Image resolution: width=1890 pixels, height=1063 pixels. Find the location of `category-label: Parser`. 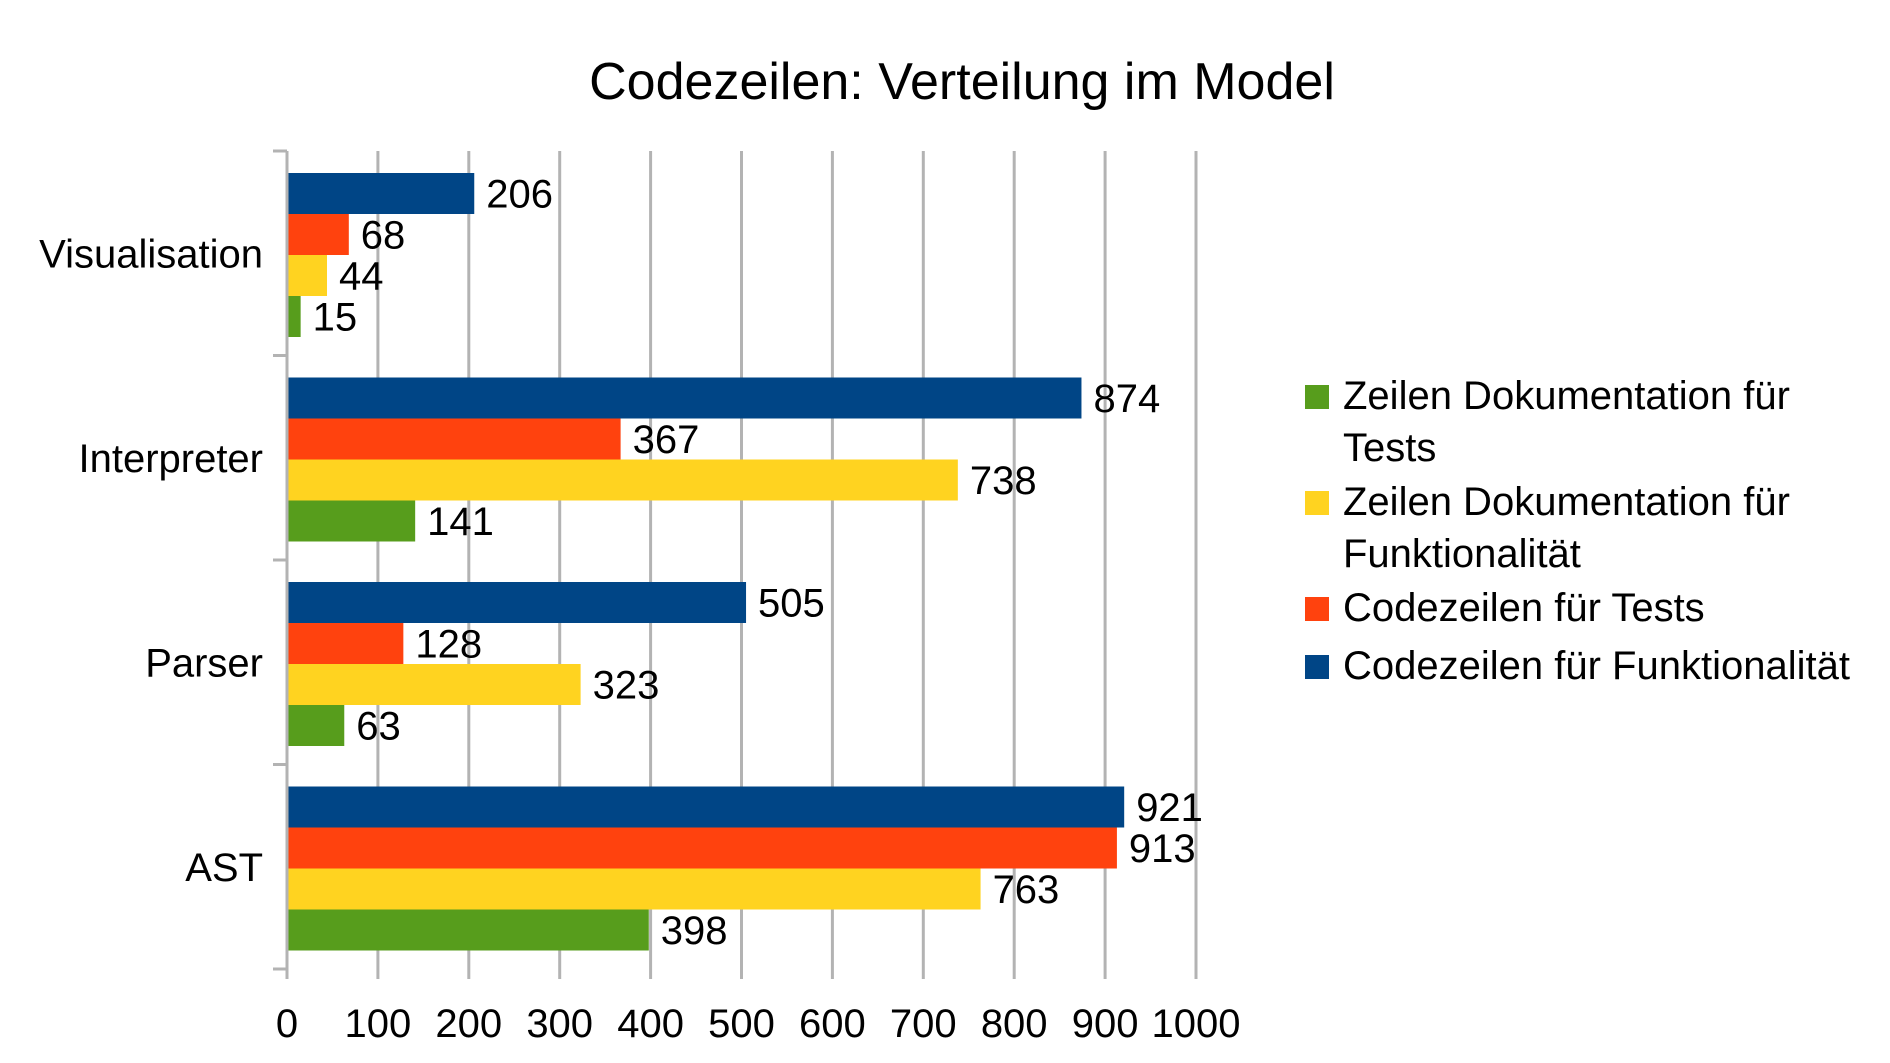

category-label: Parser is located at coordinates (204, 663).